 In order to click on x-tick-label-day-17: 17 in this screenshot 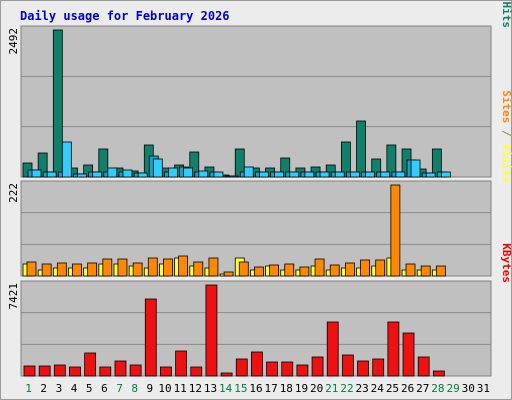, I will do `click(271, 388)`.